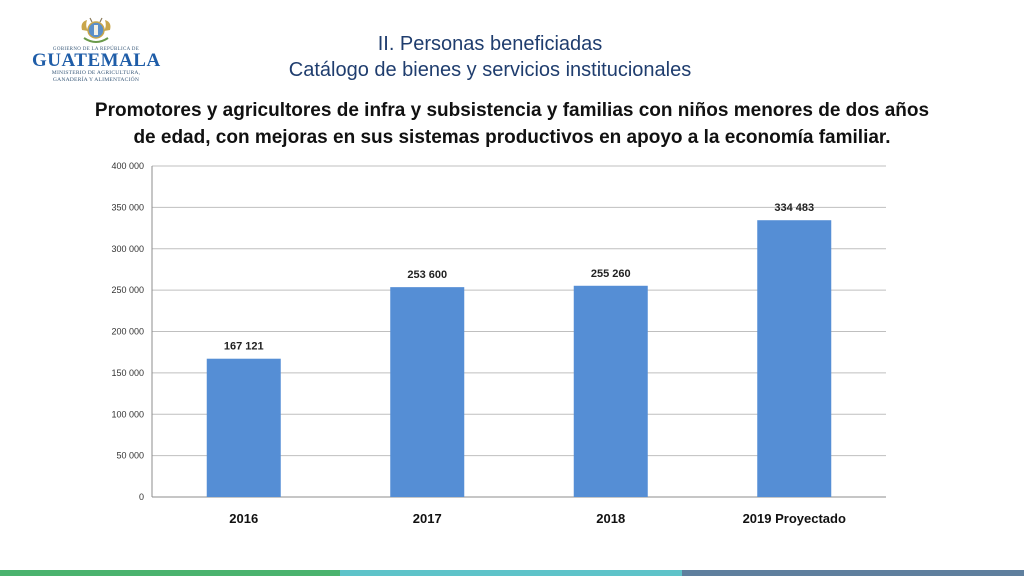  Describe the element at coordinates (127, 373) in the screenshot. I see `y-tick-label: 150 000` at that location.